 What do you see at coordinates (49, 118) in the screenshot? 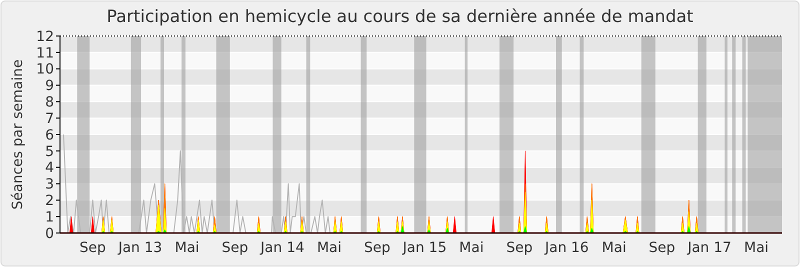
I see `y-tick-label: 7` at bounding box center [49, 118].